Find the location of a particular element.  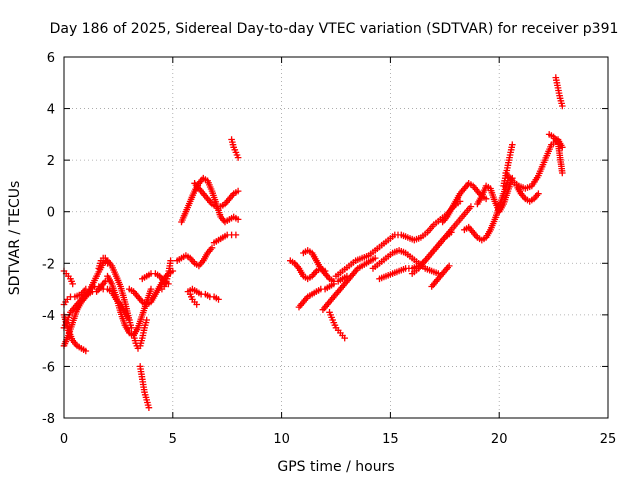

x-axis-label: GPS time / hours is located at coordinates (335, 467).